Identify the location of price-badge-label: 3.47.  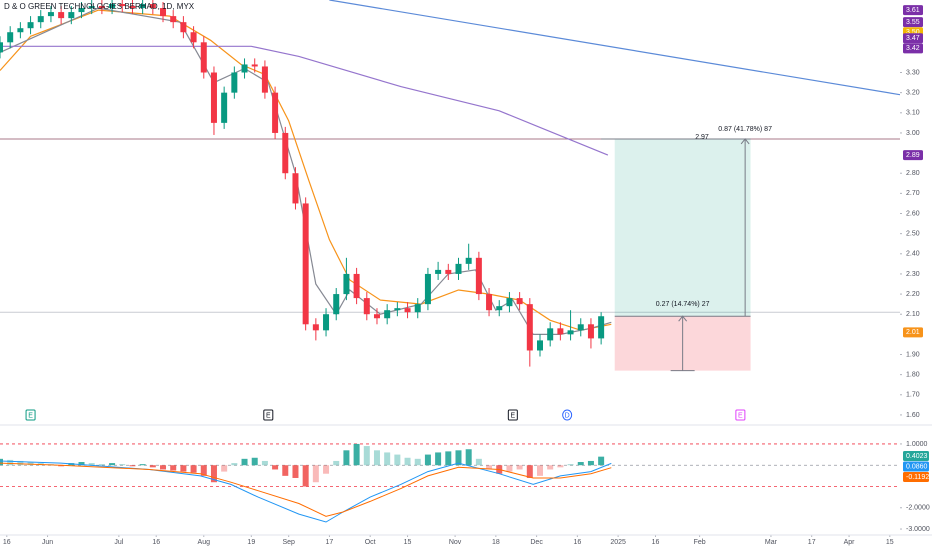
(913, 38).